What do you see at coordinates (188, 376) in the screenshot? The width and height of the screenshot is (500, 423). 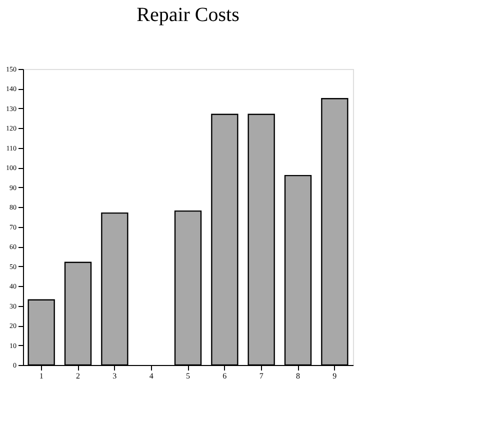 I see `x-tick-label: 5` at bounding box center [188, 376].